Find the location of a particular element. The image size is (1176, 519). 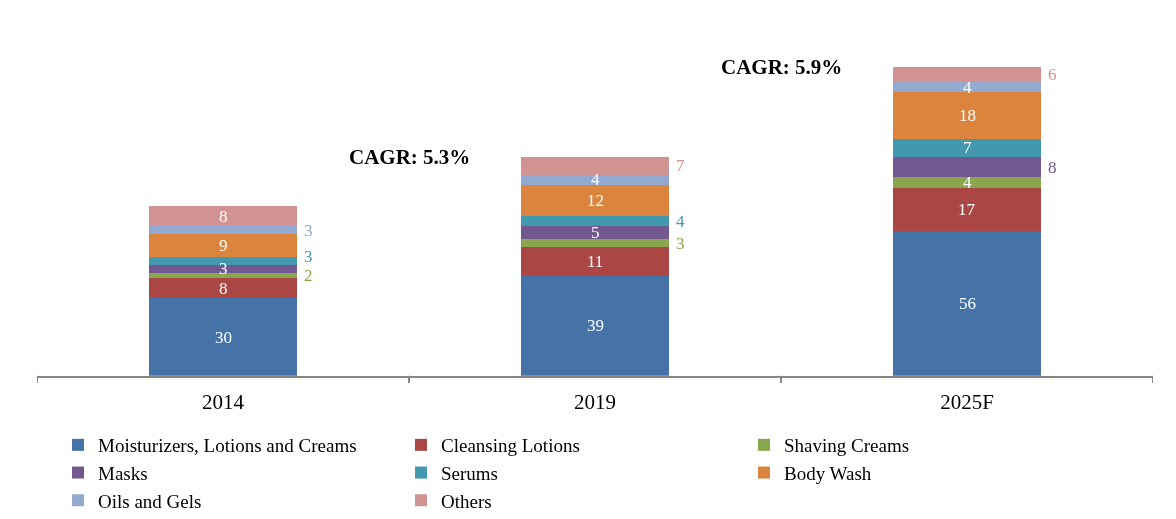

legend-label: Others is located at coordinates (466, 501).